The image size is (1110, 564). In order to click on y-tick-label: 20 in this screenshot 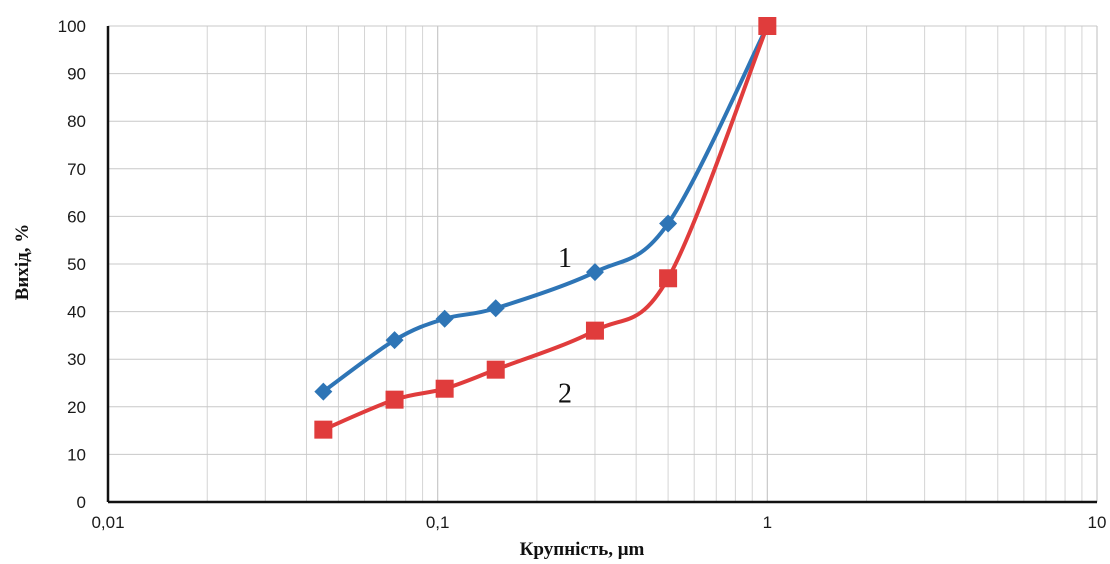, I will do `click(76, 407)`.